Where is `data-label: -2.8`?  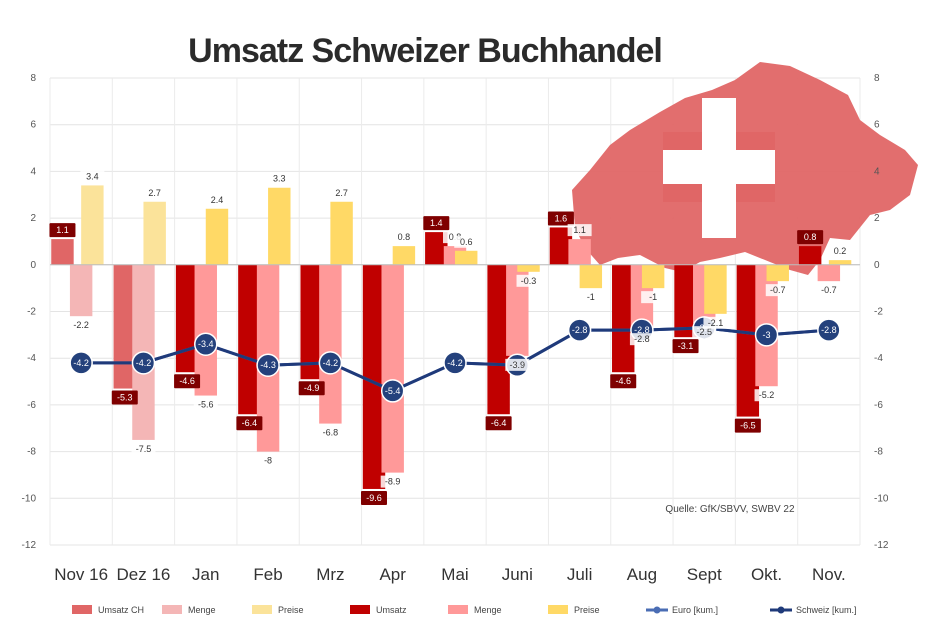 data-label: -2.8 is located at coordinates (642, 339).